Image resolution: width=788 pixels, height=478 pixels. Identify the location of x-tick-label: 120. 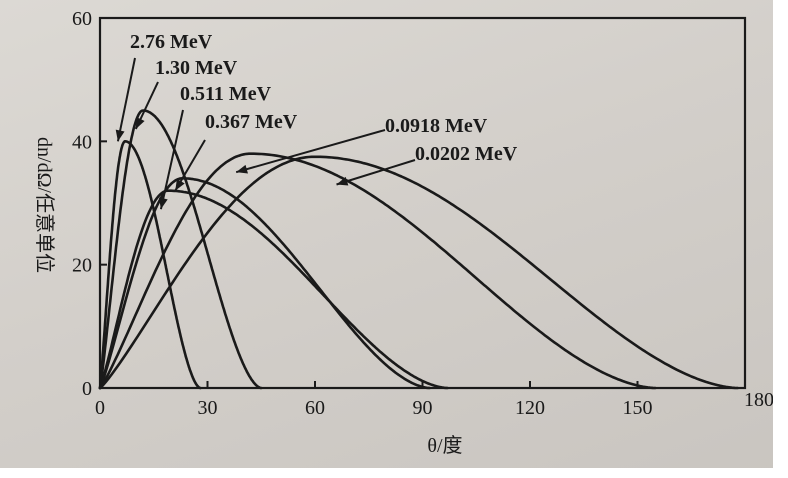
(530, 408).